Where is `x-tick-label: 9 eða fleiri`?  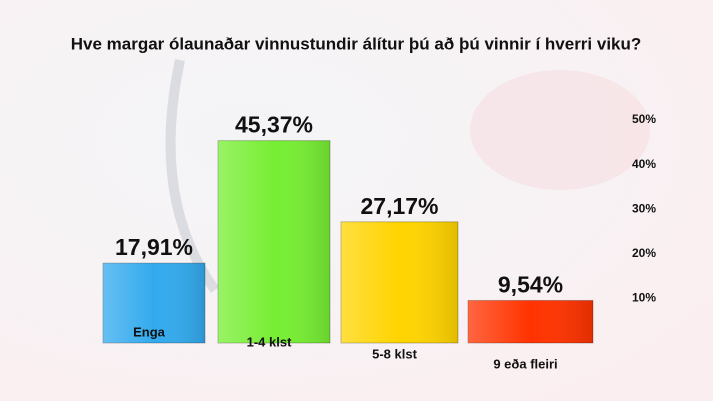 x-tick-label: 9 eða fleiri is located at coordinates (525, 363).